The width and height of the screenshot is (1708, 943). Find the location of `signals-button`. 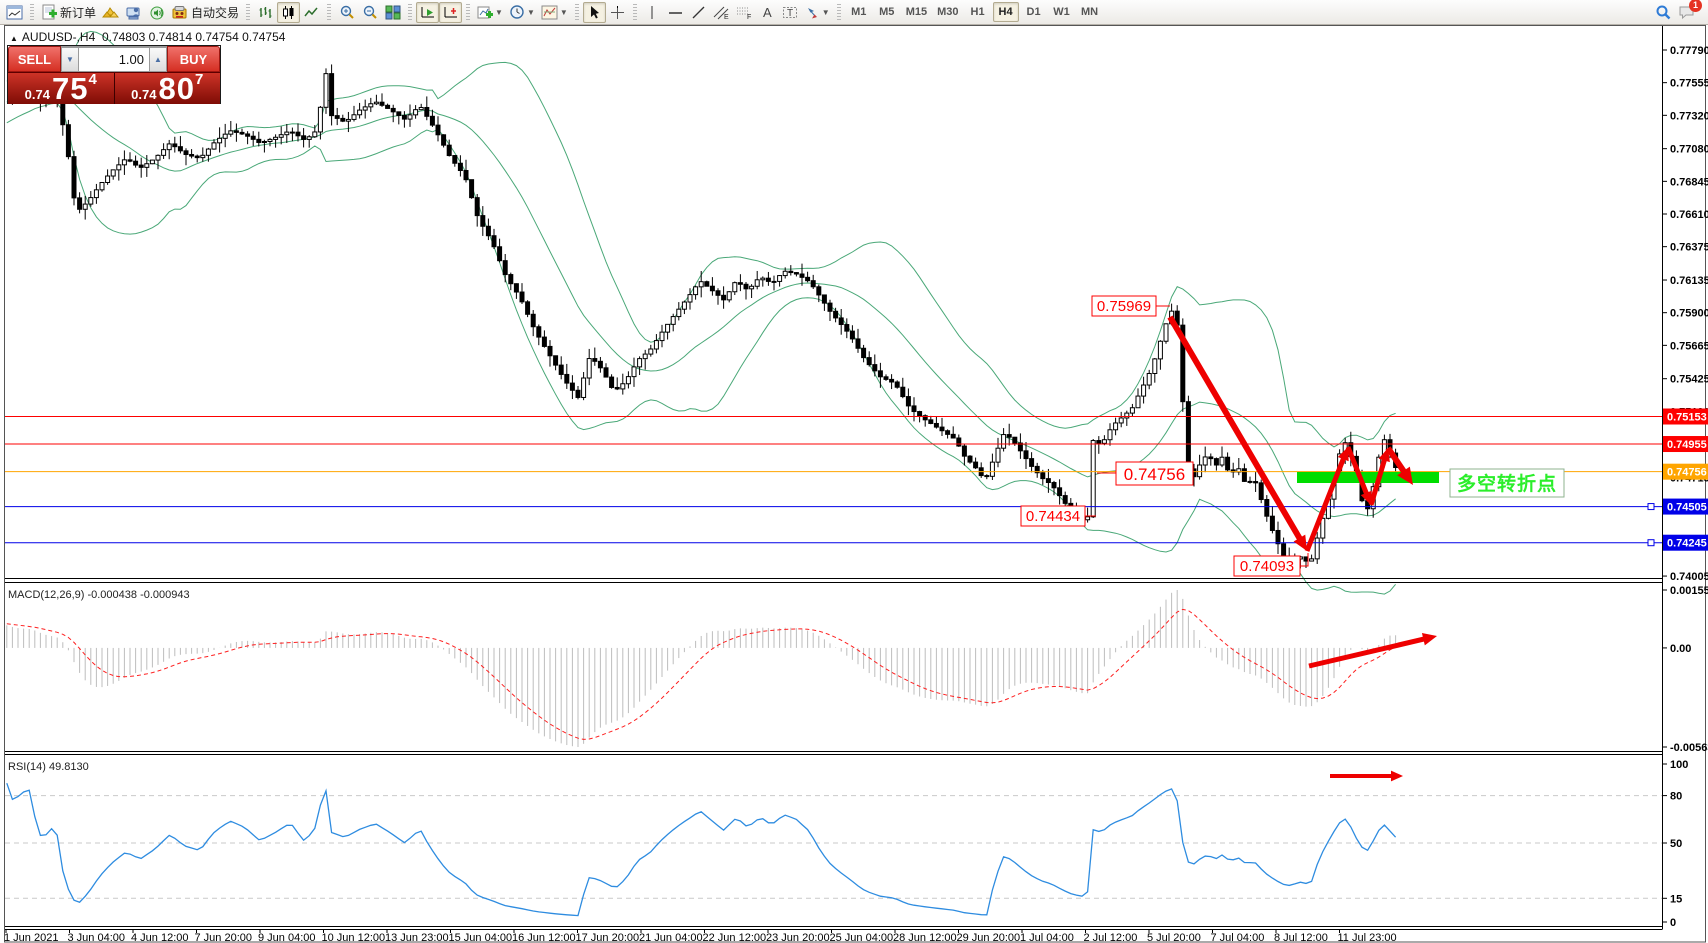

signals-button is located at coordinates (156, 12).